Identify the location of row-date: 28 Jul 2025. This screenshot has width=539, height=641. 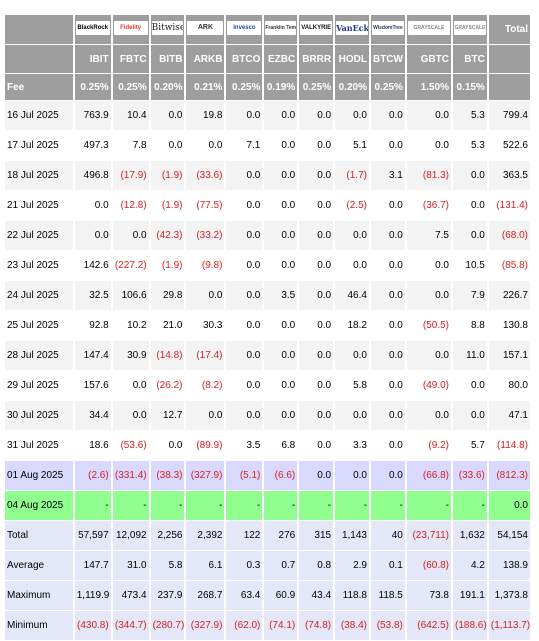
(39, 355).